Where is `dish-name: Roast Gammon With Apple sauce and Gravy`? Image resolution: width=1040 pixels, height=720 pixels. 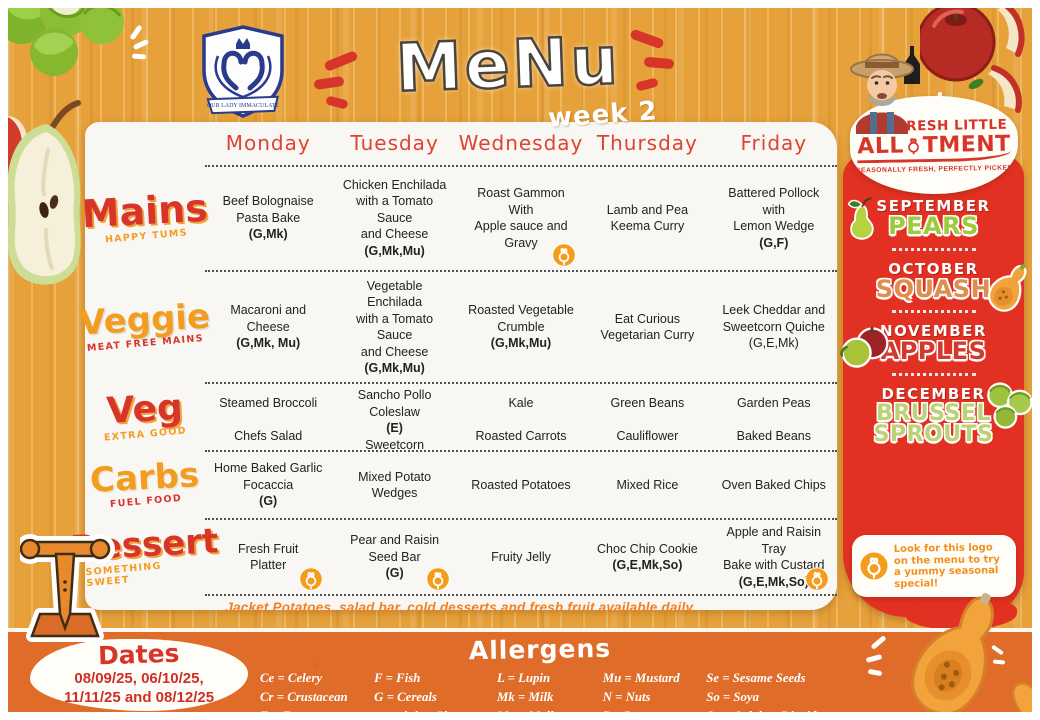
dish-name: Roast Gammon With Apple sauce and Gravy is located at coordinates (521, 218).